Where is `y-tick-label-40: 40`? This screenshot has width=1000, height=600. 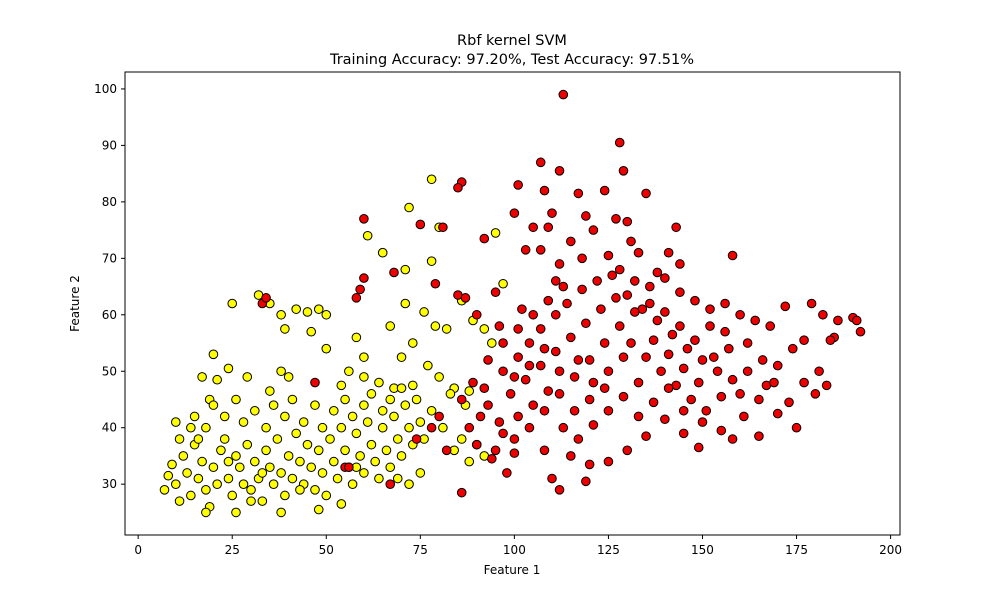
y-tick-label-40: 40 is located at coordinates (109, 428).